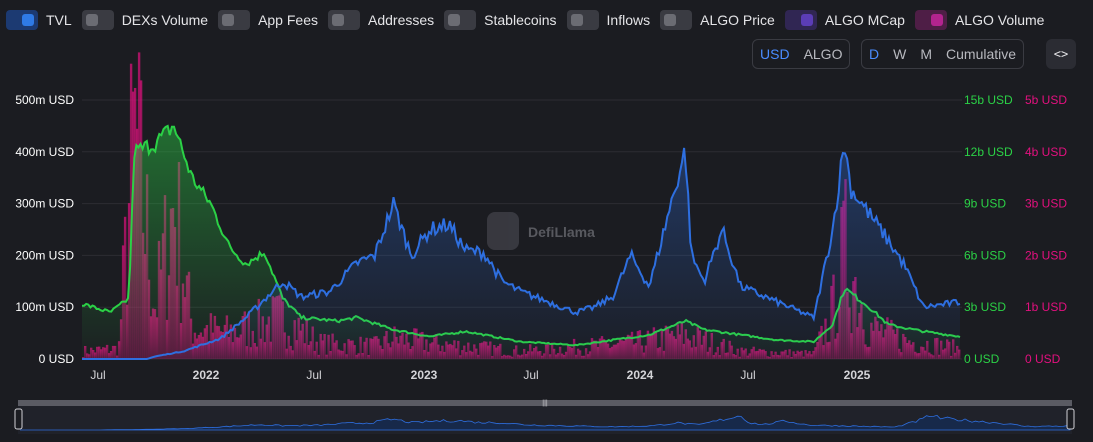 This screenshot has height=442, width=1093. I want to click on interval-option-cumulative: Cumulative, so click(981, 54).